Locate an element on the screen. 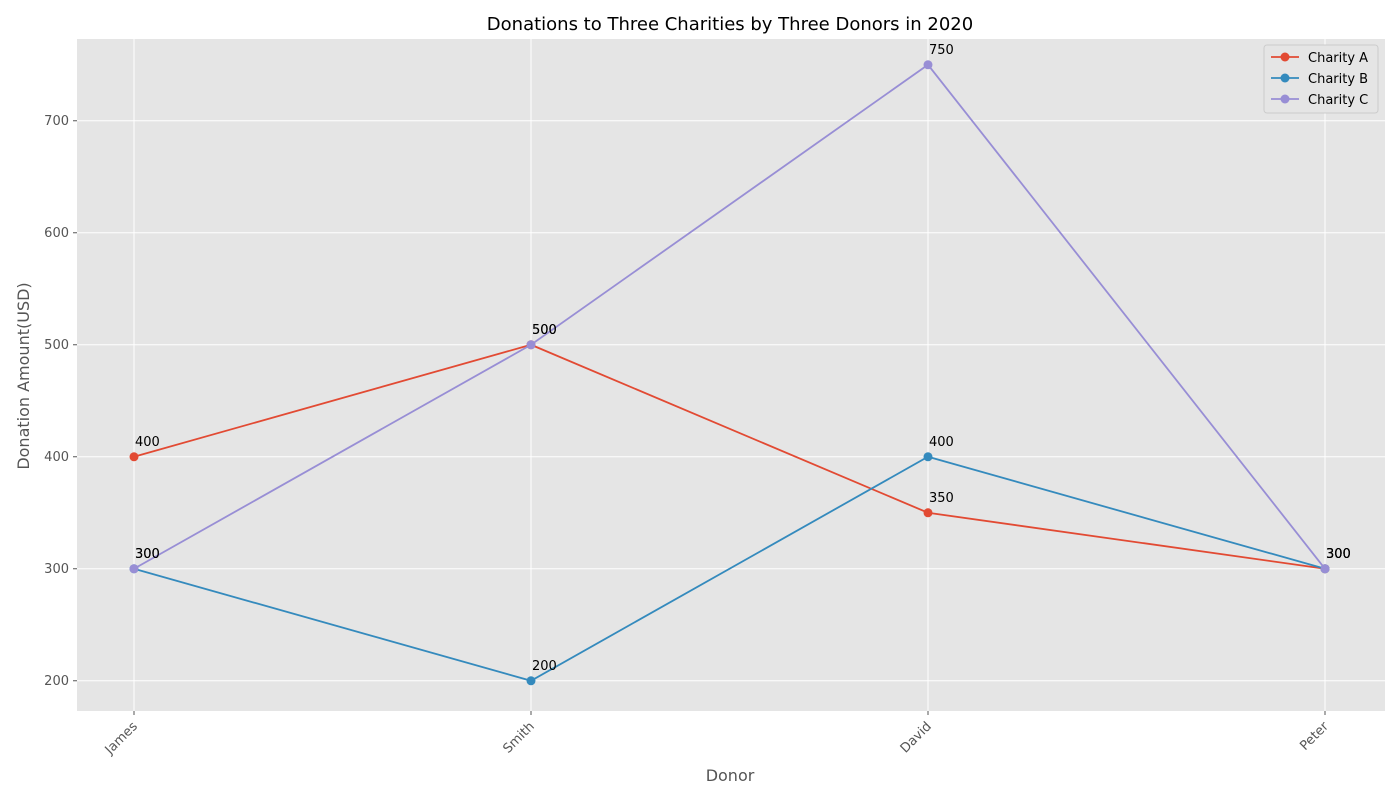 The width and height of the screenshot is (1400, 800). legend: Charity A Charity B Charity C is located at coordinates (1321, 79).